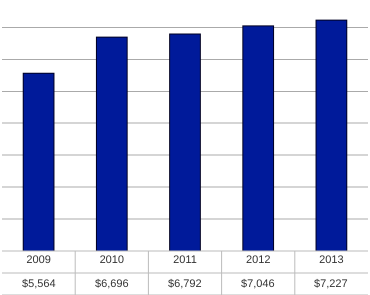 This screenshot has width=370, height=295. Describe the element at coordinates (39, 284) in the screenshot. I see `data-label: $5,564` at that location.